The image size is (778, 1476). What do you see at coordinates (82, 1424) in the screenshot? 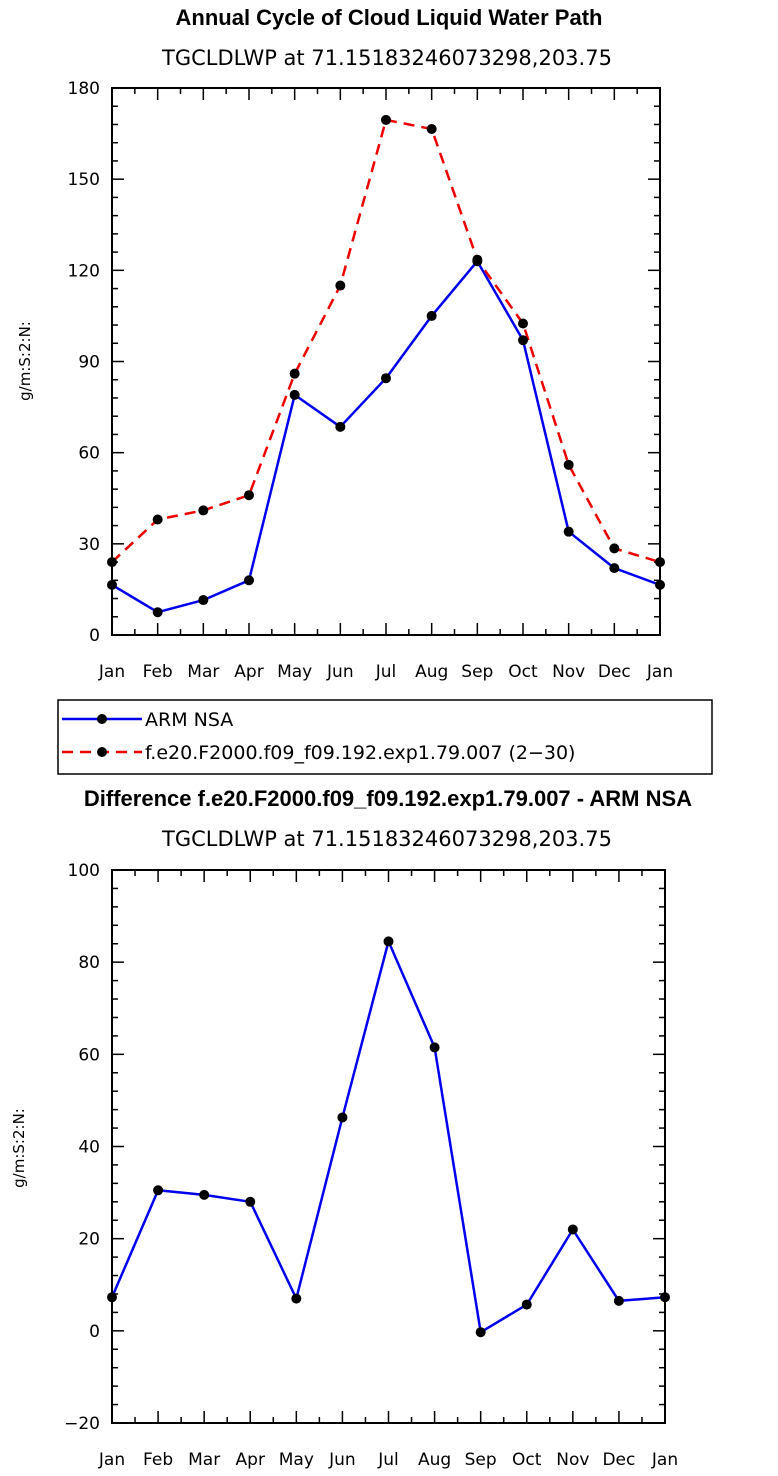
I see `y-tick-label: −20` at bounding box center [82, 1424].